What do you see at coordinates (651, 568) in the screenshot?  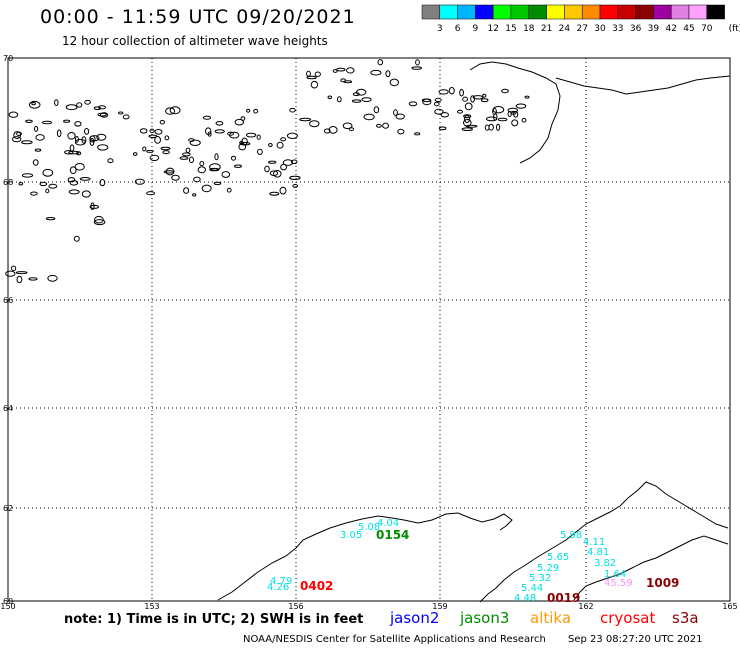 I see `coastline-kenai` at bounding box center [651, 568].